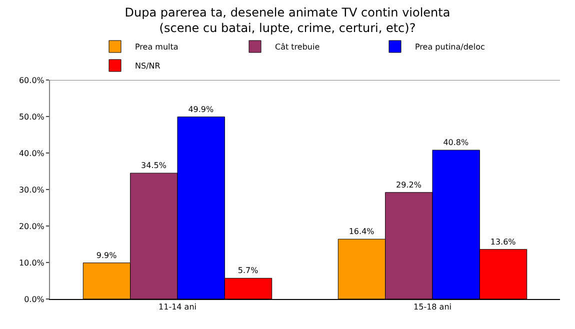 Image resolution: width=575 pixels, height=329 pixels. What do you see at coordinates (409, 185) in the screenshot?
I see `data-label: 29.2%` at bounding box center [409, 185].